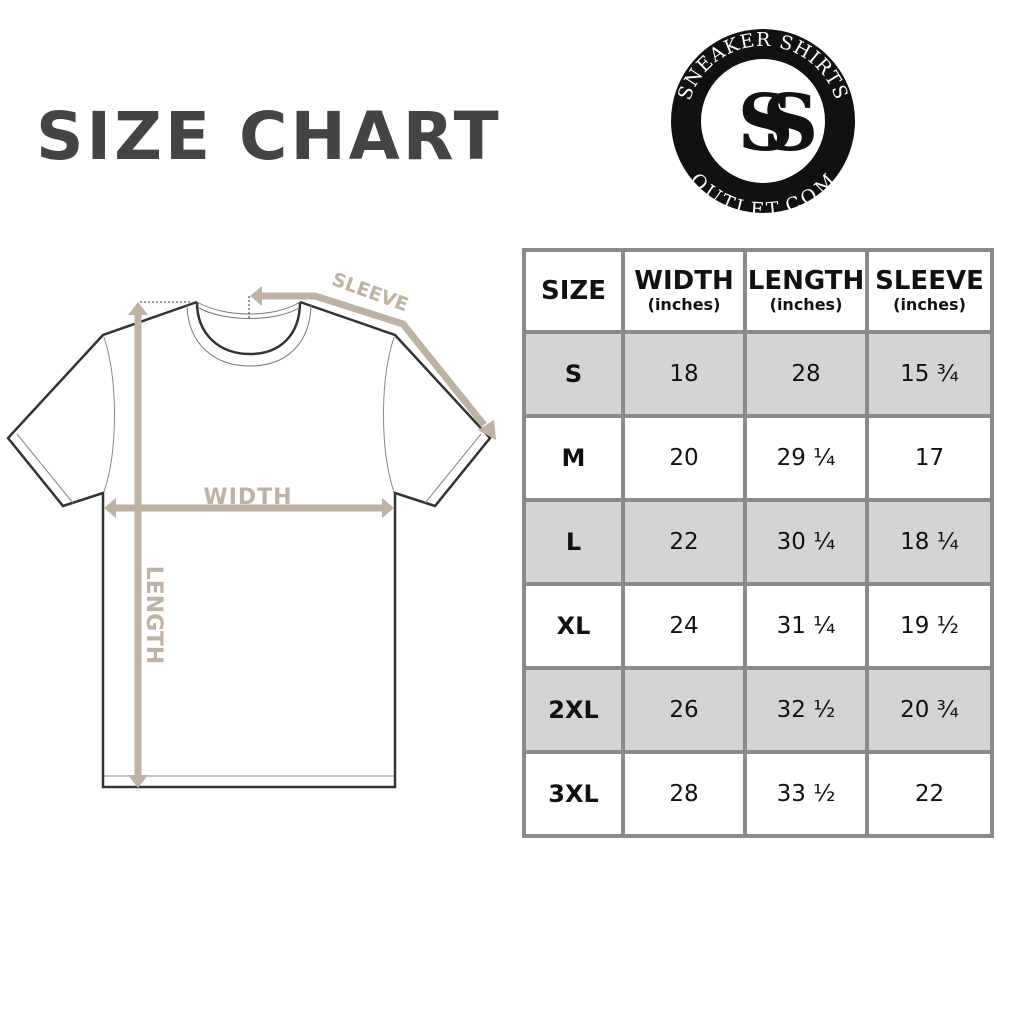 This screenshot has height=1024, width=1024. What do you see at coordinates (806, 542) in the screenshot?
I see `length-cell: 30 ¼` at bounding box center [806, 542].